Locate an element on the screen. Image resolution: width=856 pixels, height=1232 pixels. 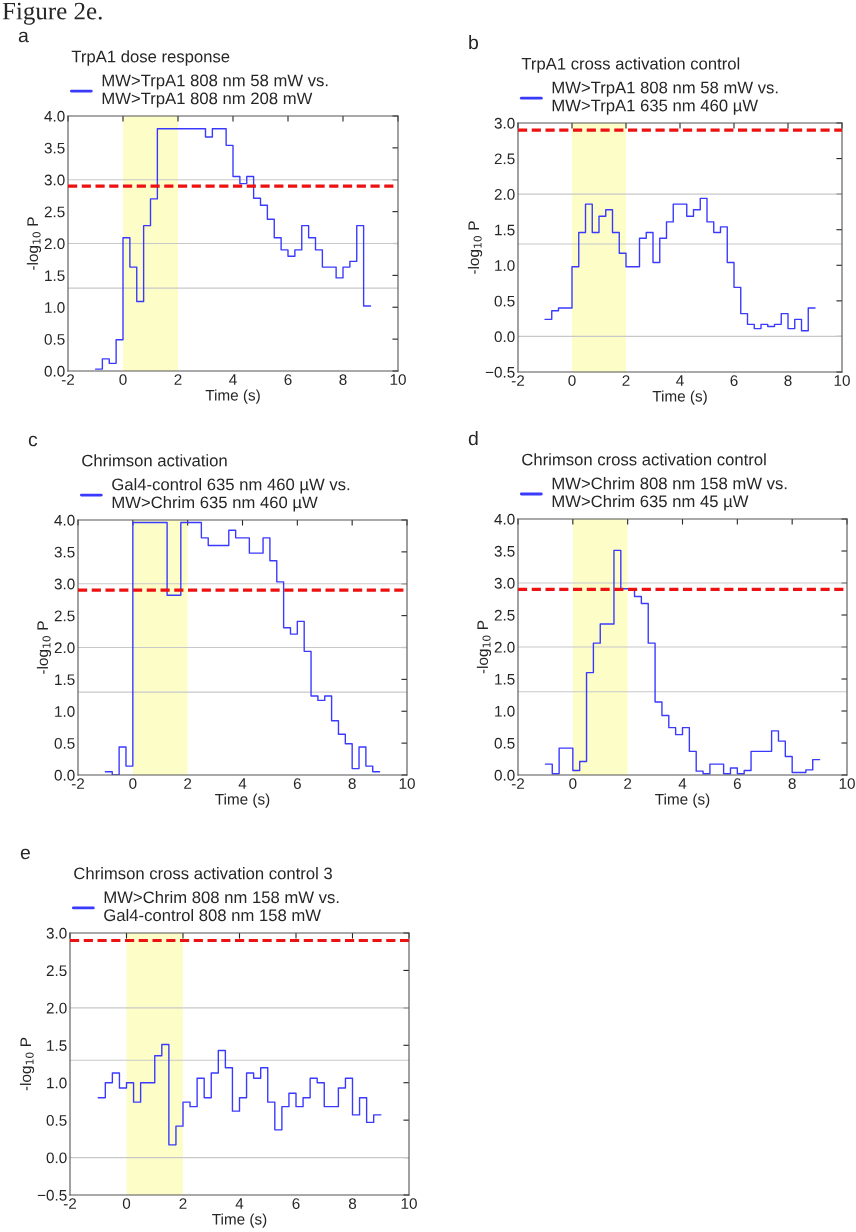
legend-title: TrpA1 cross activation control is located at coordinates (630, 65).